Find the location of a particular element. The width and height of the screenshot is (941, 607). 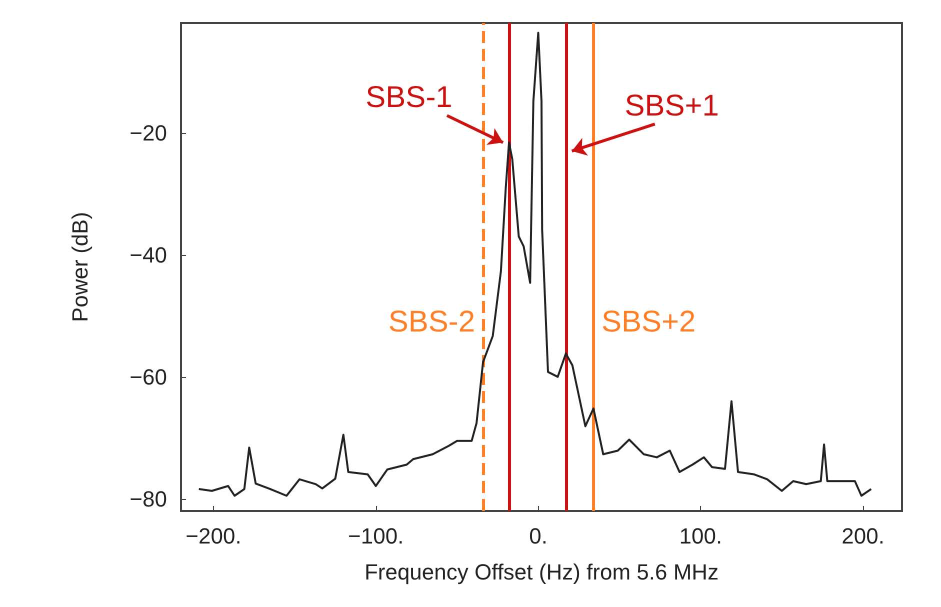

y-tick-label: −80 is located at coordinates (148, 499).